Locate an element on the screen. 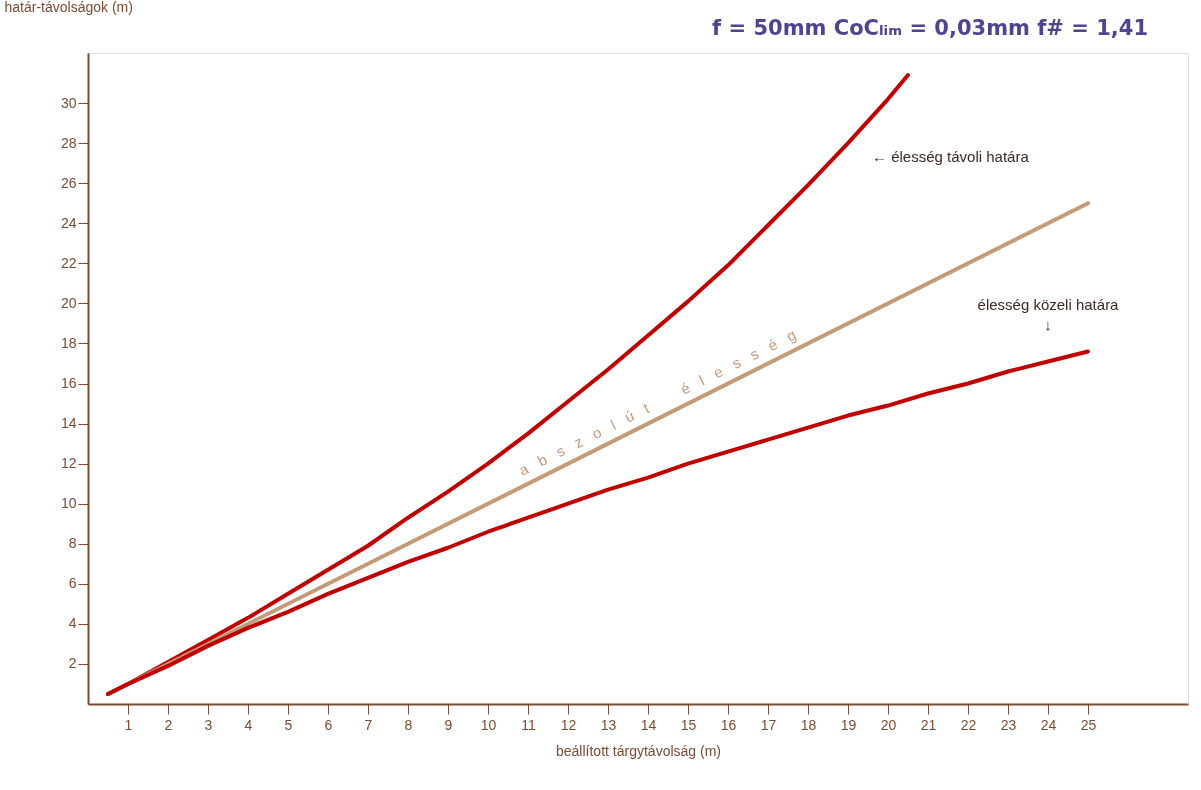  y-tick-label: 8 is located at coordinates (72, 543).